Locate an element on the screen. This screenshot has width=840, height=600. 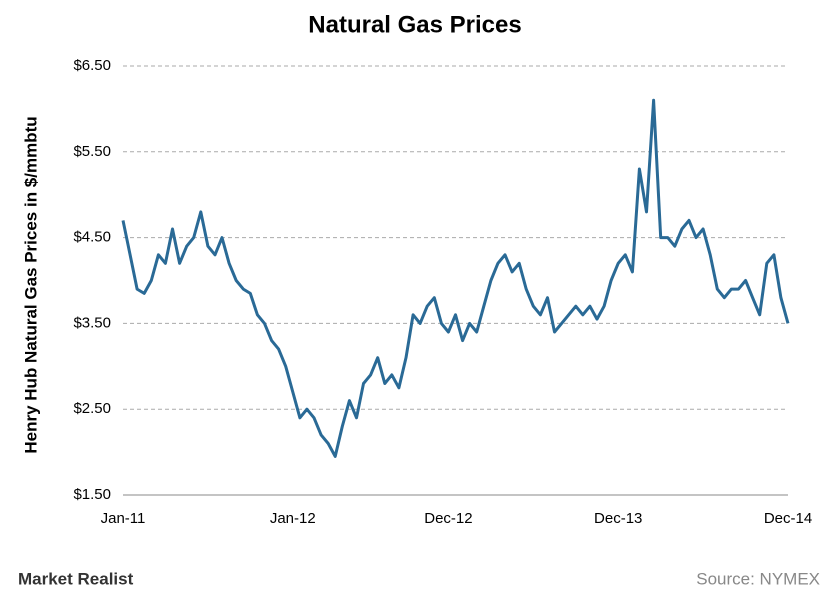
y-tick-label: $1.50 is located at coordinates (92, 494).